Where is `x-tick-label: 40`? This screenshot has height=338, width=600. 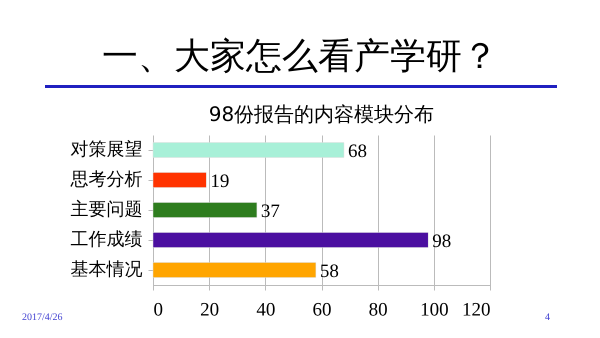
x-tick-label: 40 is located at coordinates (266, 310).